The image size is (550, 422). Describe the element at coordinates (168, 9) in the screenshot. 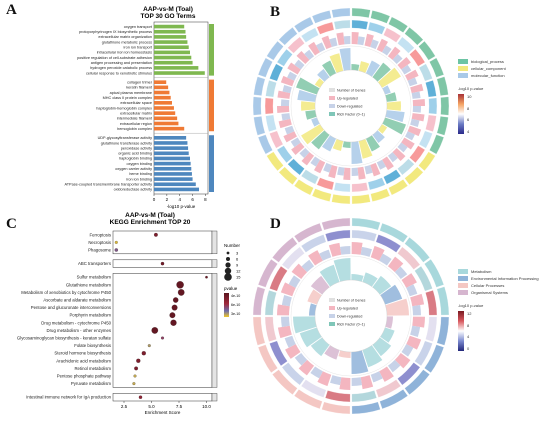

I see `chart-title: AAP-vs-M (Toal)` at that location.